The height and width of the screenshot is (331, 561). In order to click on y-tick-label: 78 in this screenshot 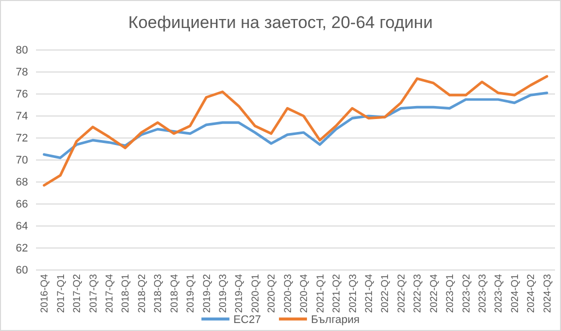, I will do `click(22, 72)`.